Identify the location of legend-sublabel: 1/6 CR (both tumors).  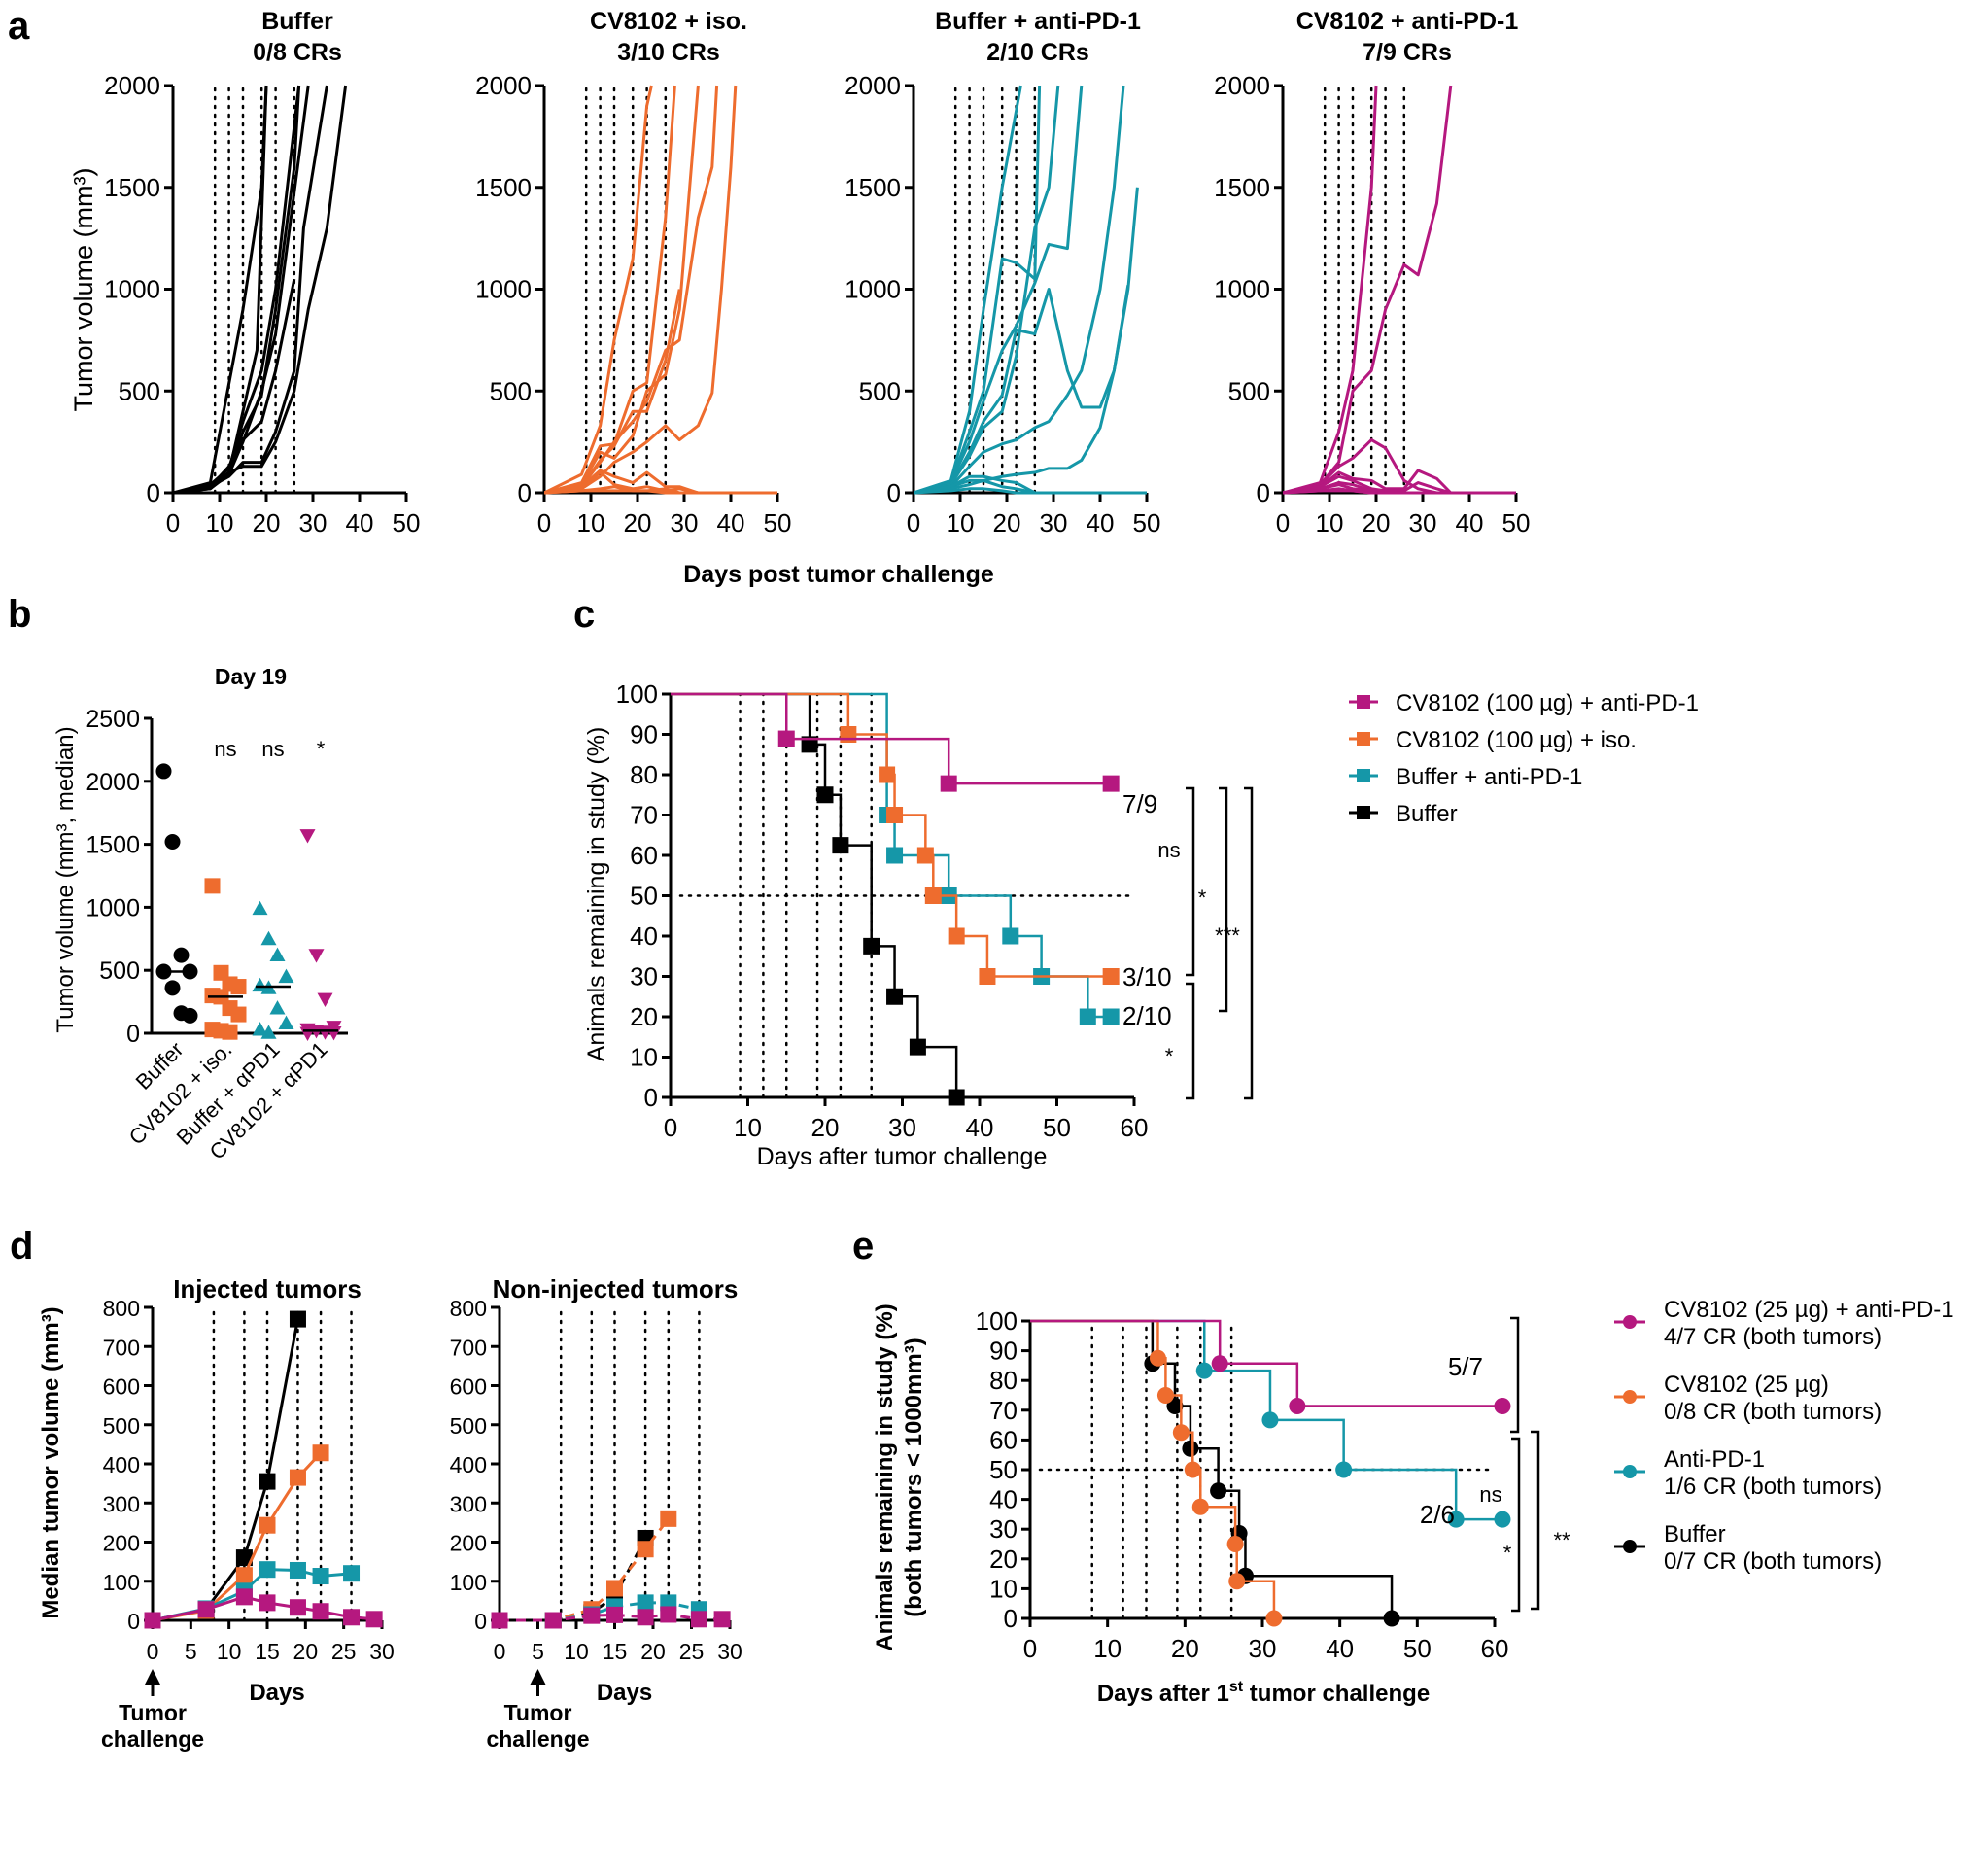
(1772, 1487).